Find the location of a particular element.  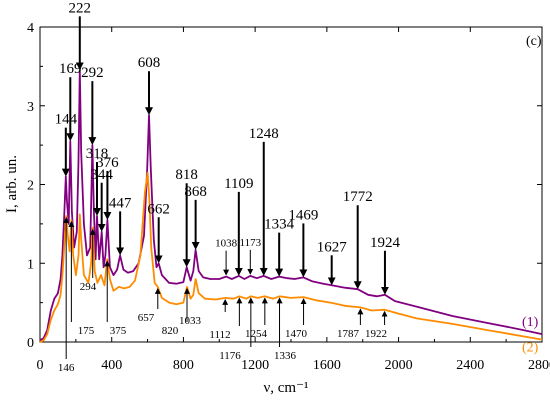

peak-label: 1772 is located at coordinates (358, 197).